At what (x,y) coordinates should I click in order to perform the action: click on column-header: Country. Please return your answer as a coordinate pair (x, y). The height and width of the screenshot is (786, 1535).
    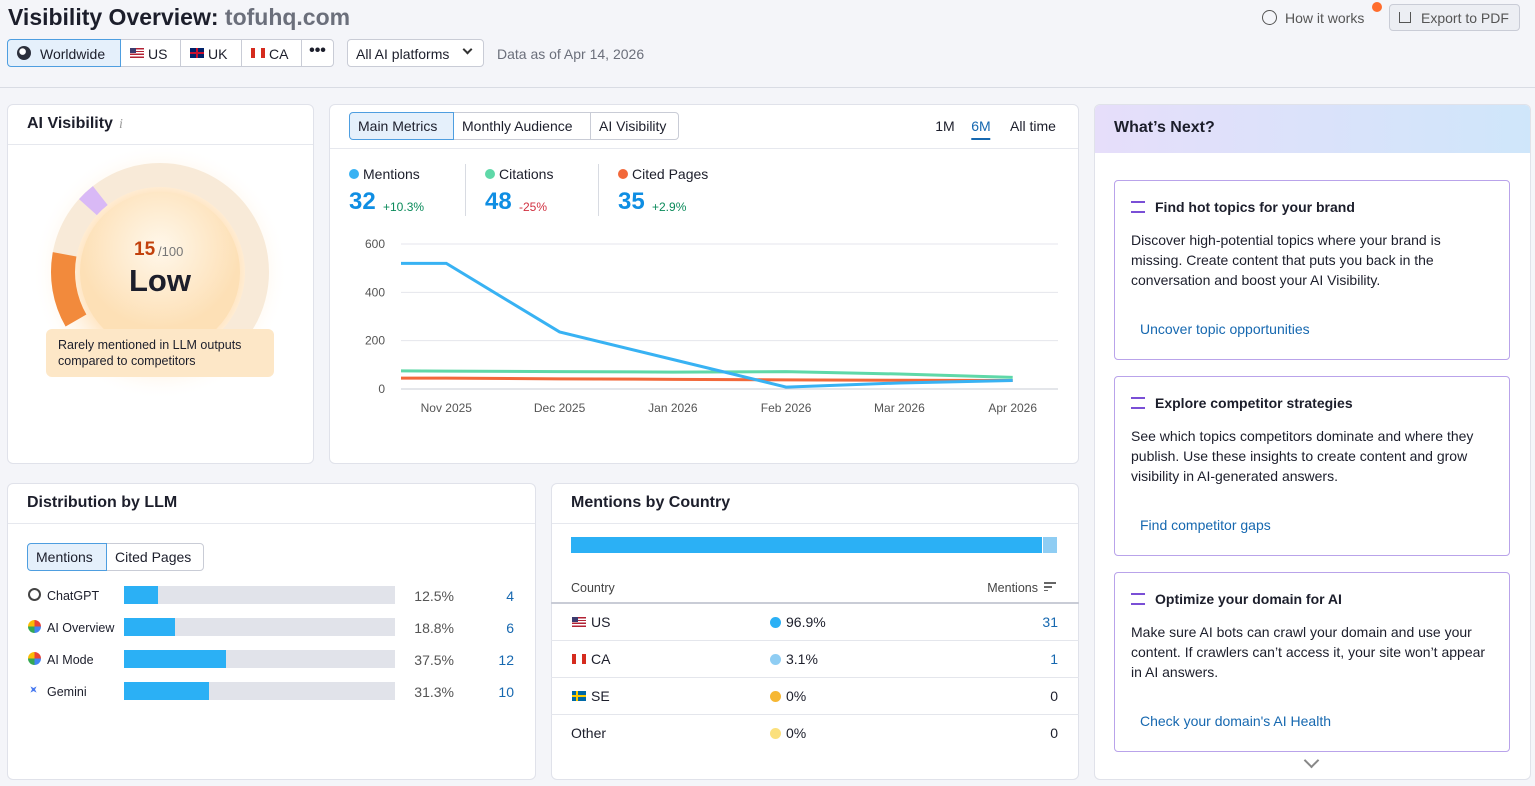
    Looking at the image, I should click on (593, 588).